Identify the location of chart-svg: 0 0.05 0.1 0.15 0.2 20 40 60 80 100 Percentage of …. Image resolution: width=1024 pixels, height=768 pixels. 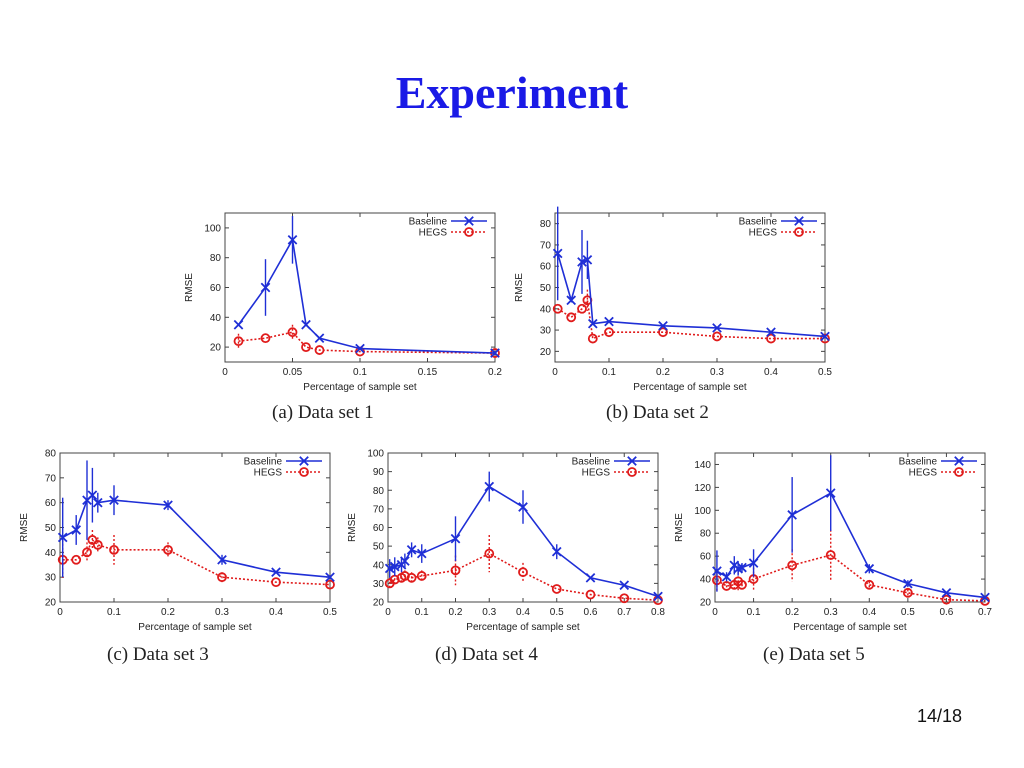
(343, 302).